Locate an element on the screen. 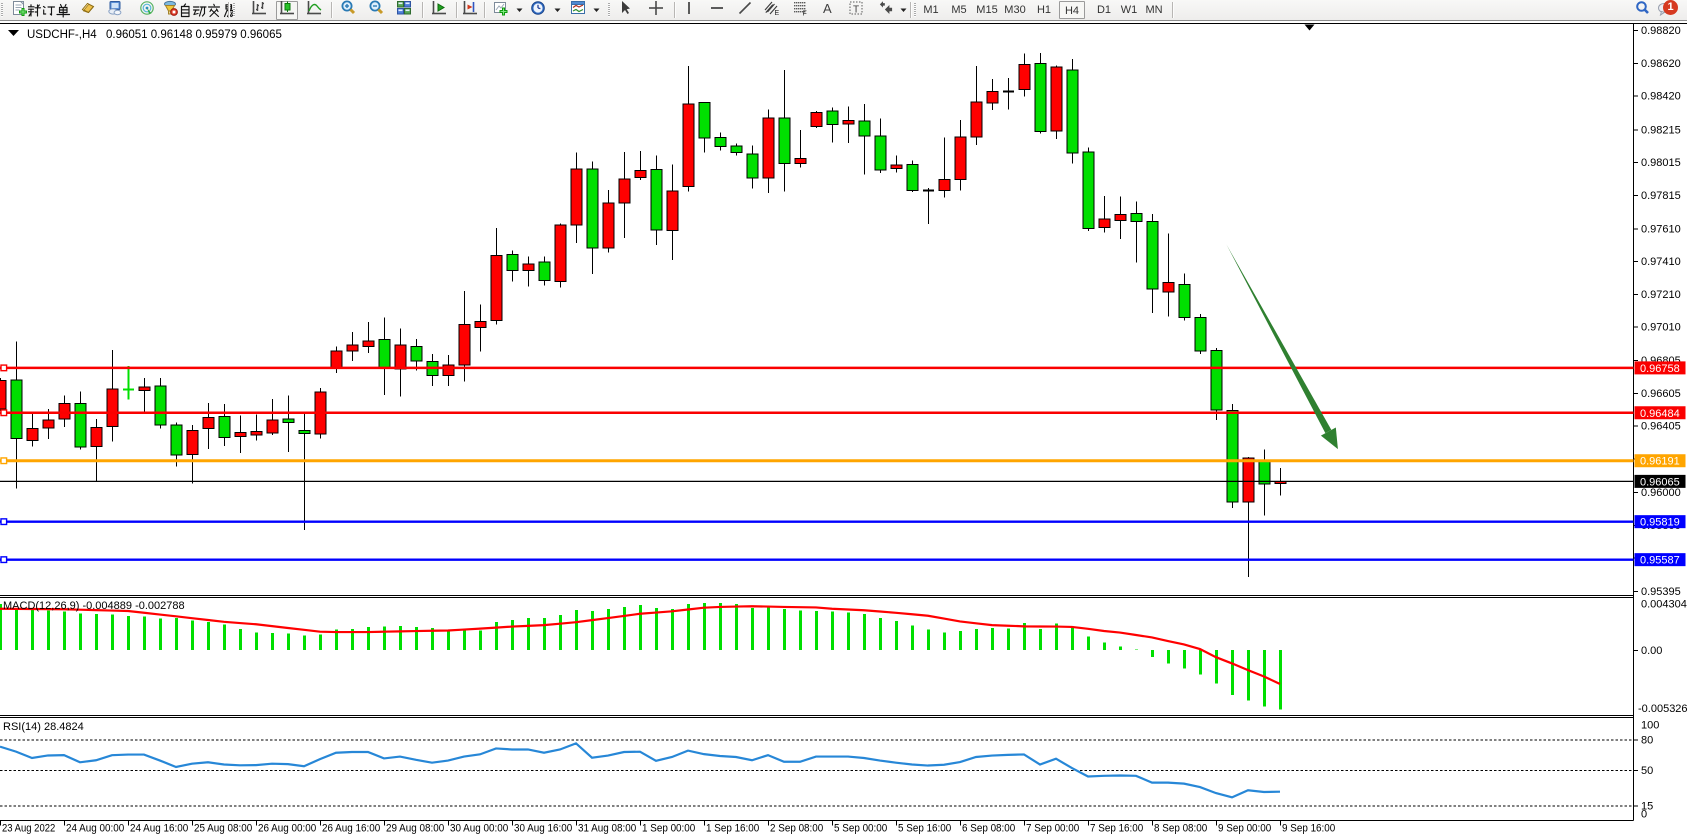  tf-h1-button: H1 is located at coordinates (1044, 10).